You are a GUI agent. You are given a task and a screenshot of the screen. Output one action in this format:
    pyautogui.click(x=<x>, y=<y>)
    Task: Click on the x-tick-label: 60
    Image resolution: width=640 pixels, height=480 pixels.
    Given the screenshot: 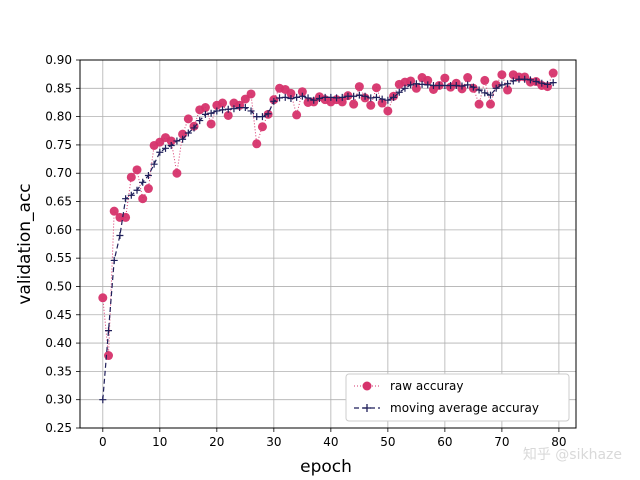 What is the action you would take?
    pyautogui.click(x=444, y=442)
    